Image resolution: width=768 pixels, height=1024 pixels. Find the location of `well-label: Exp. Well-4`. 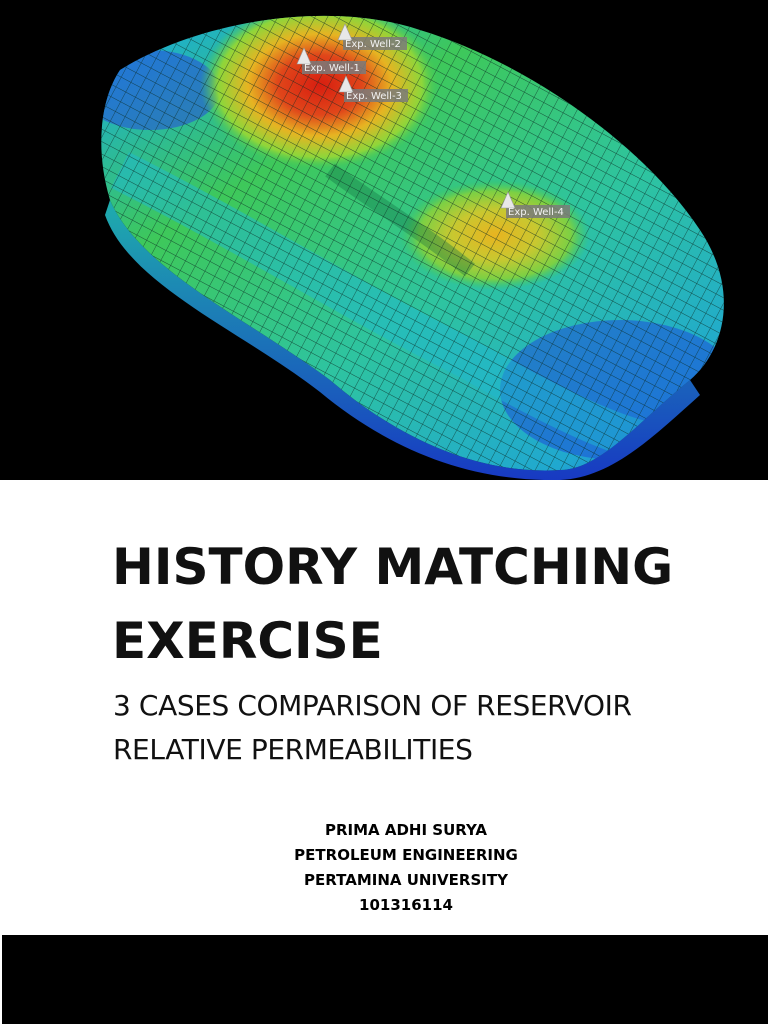

well-label: Exp. Well-4 is located at coordinates (536, 212).